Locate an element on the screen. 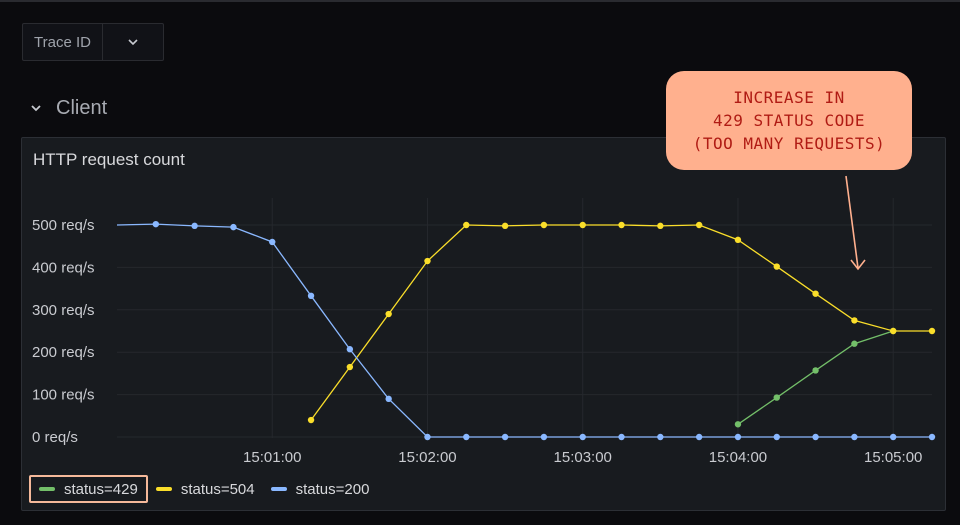 This screenshot has height=525, width=960. legend-item: status=504 is located at coordinates (205, 489).